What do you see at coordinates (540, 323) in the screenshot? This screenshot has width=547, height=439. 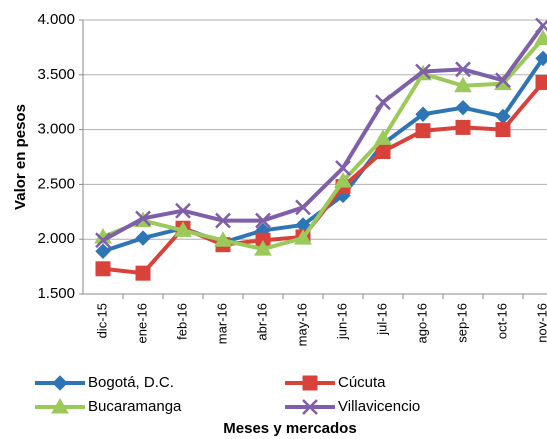 I see `x-tick-label: nov-16` at bounding box center [540, 323].